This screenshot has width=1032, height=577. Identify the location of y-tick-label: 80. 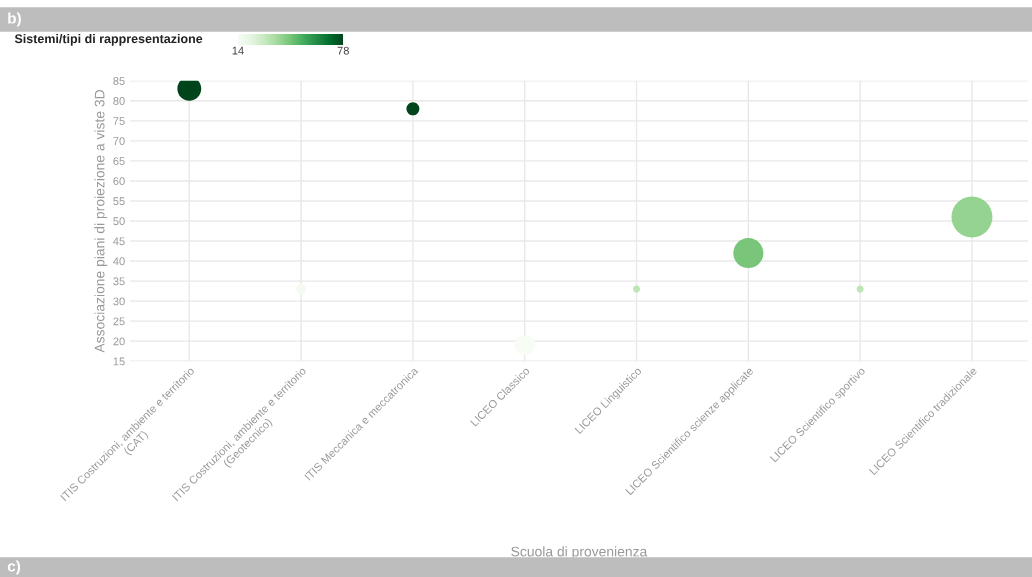
(119, 101).